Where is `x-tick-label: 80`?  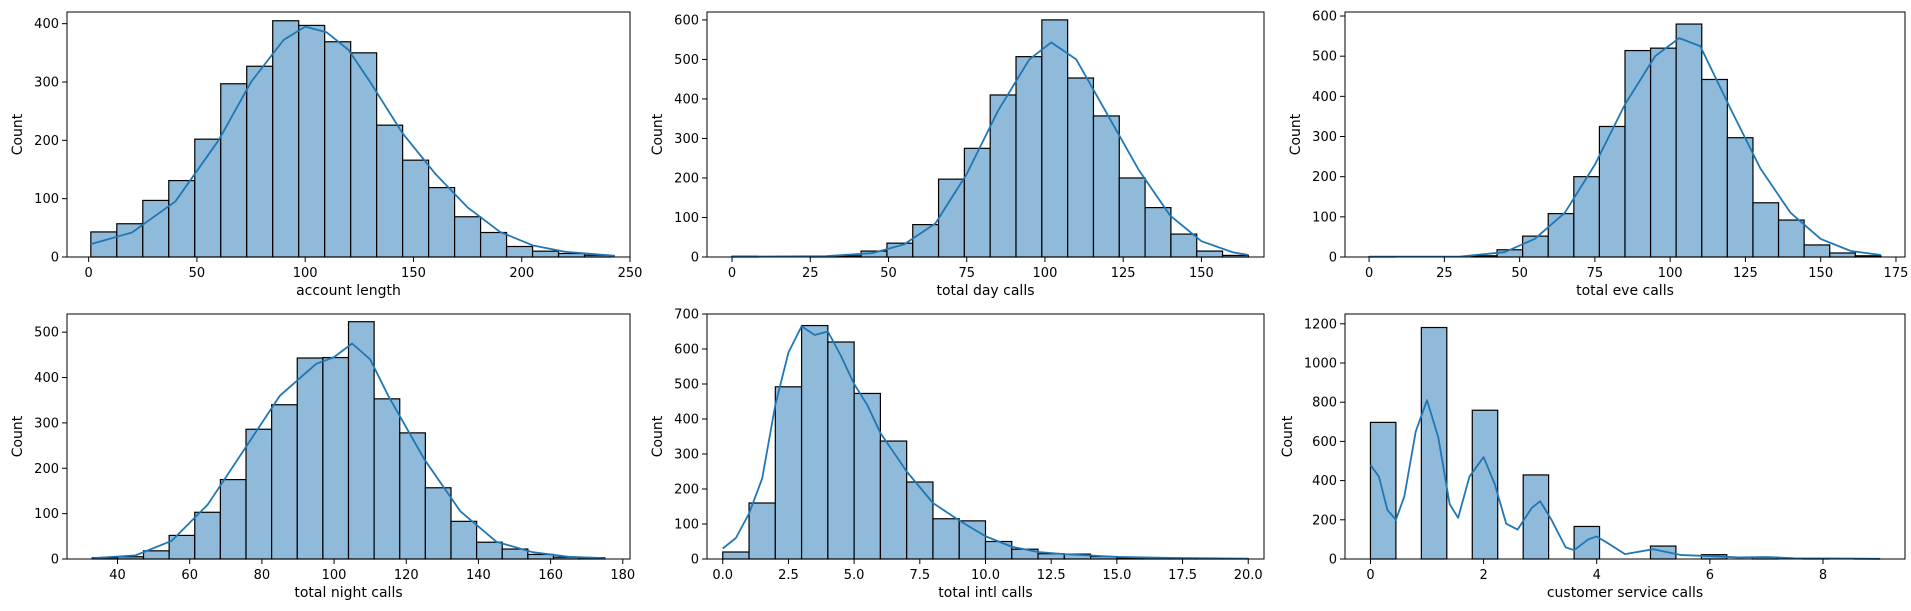 x-tick-label: 80 is located at coordinates (262, 575).